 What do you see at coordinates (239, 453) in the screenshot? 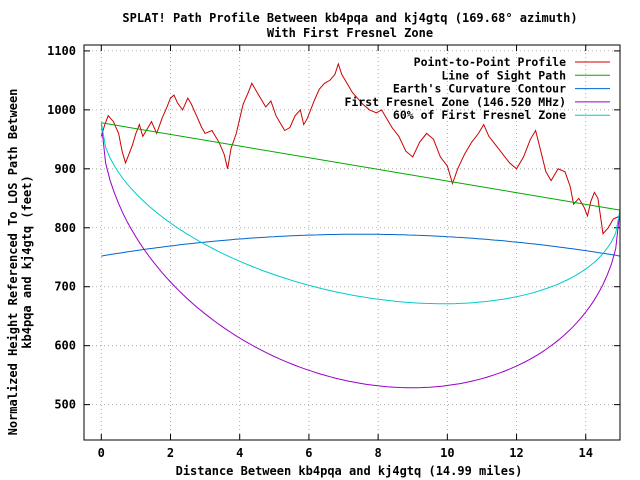
I see `x-tick-label: 4` at bounding box center [239, 453].